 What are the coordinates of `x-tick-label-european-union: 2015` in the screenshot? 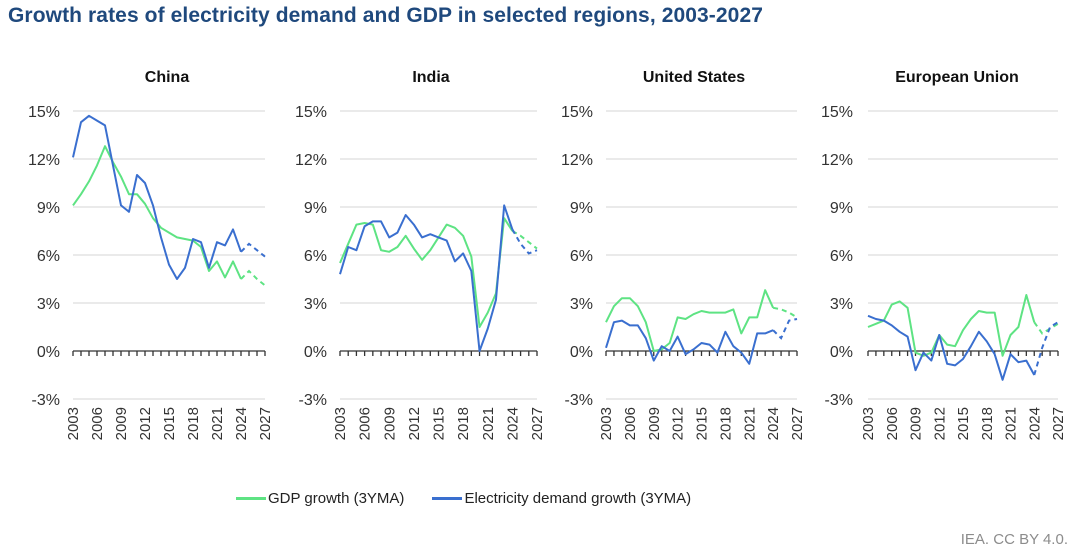 It's located at (963, 423).